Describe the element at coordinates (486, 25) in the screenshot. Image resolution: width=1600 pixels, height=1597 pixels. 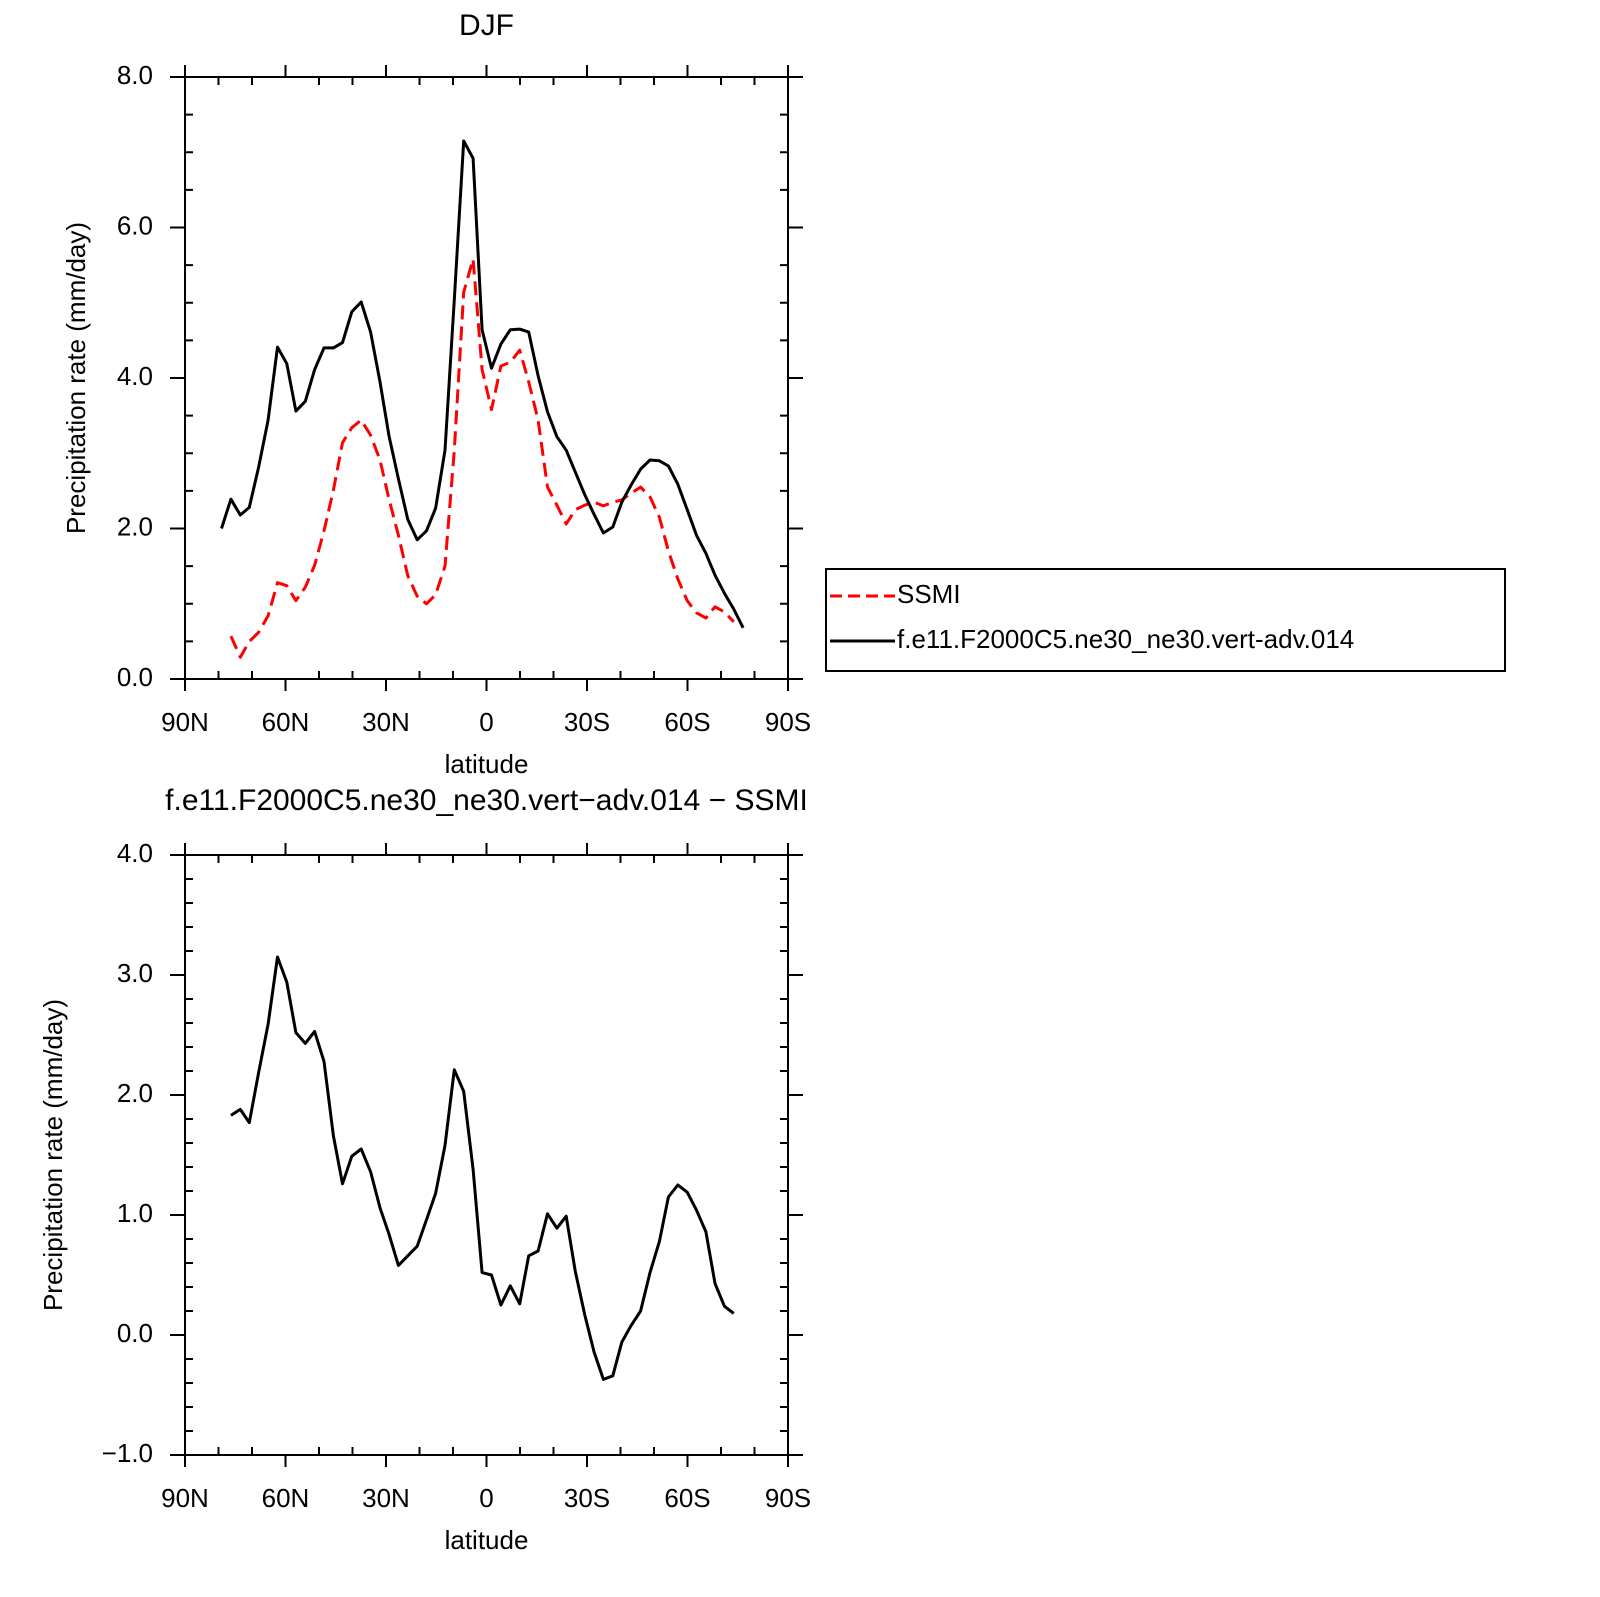
I see `chart-title: DJF` at that location.